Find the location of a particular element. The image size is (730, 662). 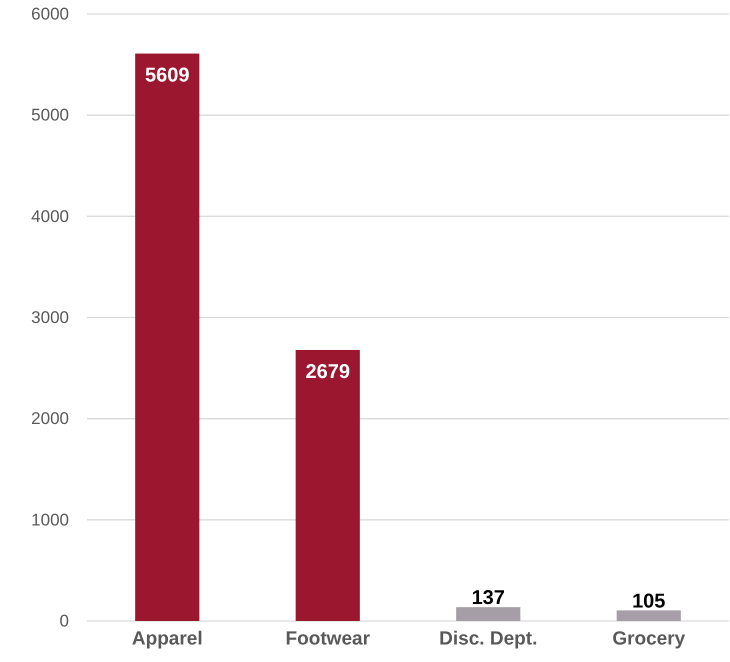

x-tick-label: Grocery is located at coordinates (649, 639).